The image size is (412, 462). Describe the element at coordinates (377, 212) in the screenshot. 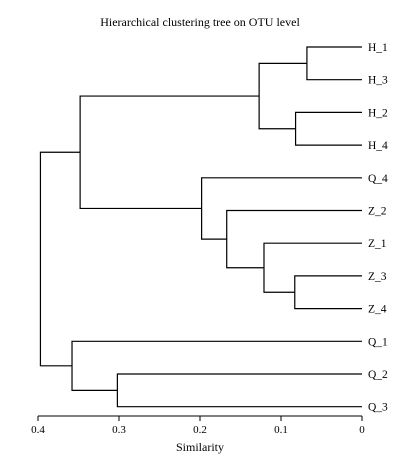

I see `leaf-label-z-2: Z_2` at that location.